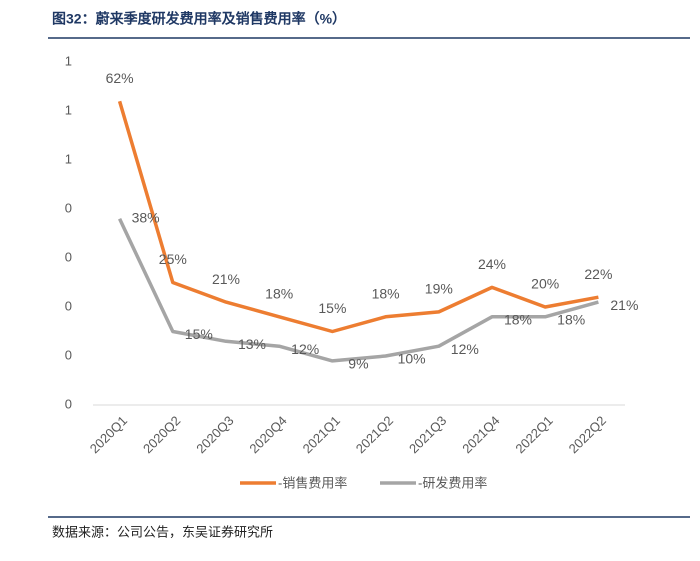  I want to click on legend-label: -销售费用率, so click(312, 482).